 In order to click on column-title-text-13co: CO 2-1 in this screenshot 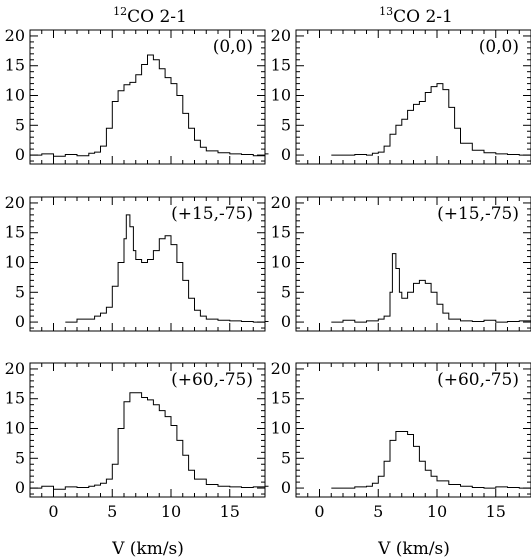, I will do `click(423, 17)`.